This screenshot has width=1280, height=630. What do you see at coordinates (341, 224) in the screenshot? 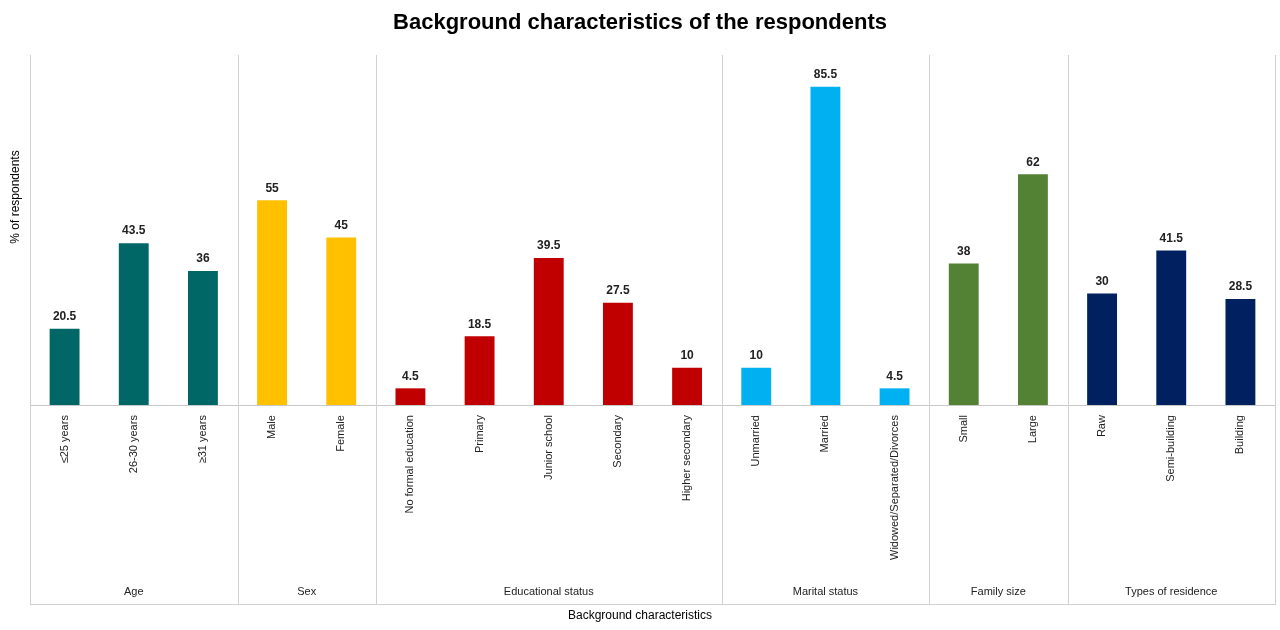
I see `data-label: 45` at bounding box center [341, 224].